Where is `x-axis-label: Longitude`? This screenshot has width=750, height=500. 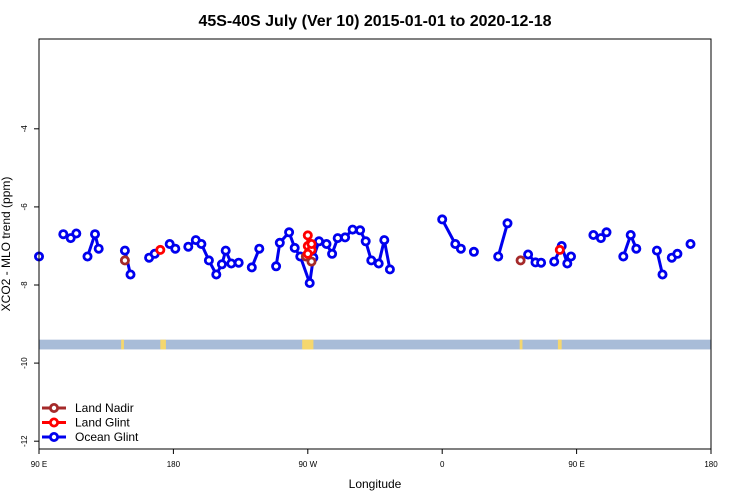 x-axis-label: Longitude is located at coordinates (375, 484).